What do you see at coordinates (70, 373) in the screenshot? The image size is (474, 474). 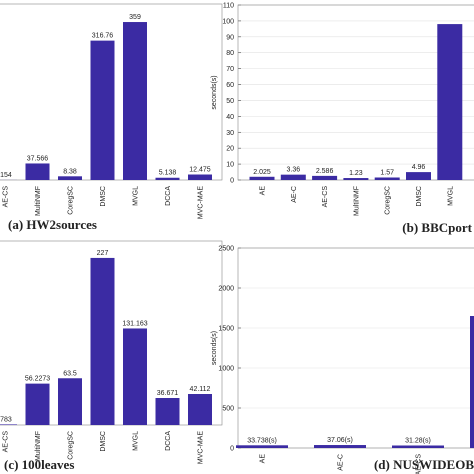 I see `value-label: 63.5` at bounding box center [70, 373].